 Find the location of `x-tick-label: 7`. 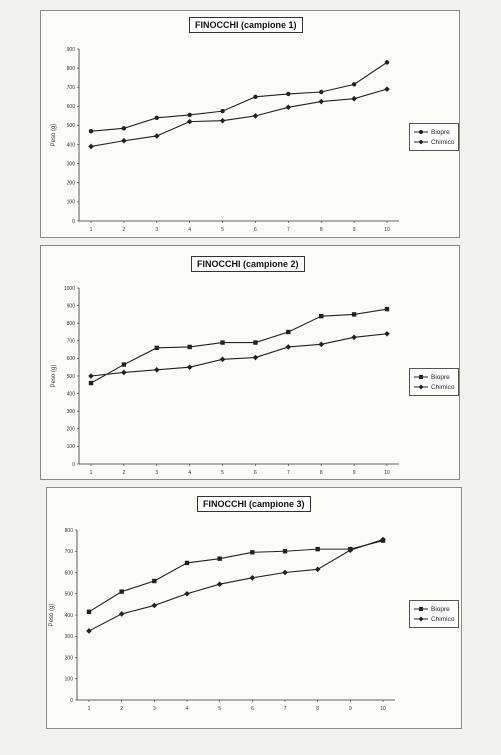

x-tick-label: 7 is located at coordinates (288, 230).